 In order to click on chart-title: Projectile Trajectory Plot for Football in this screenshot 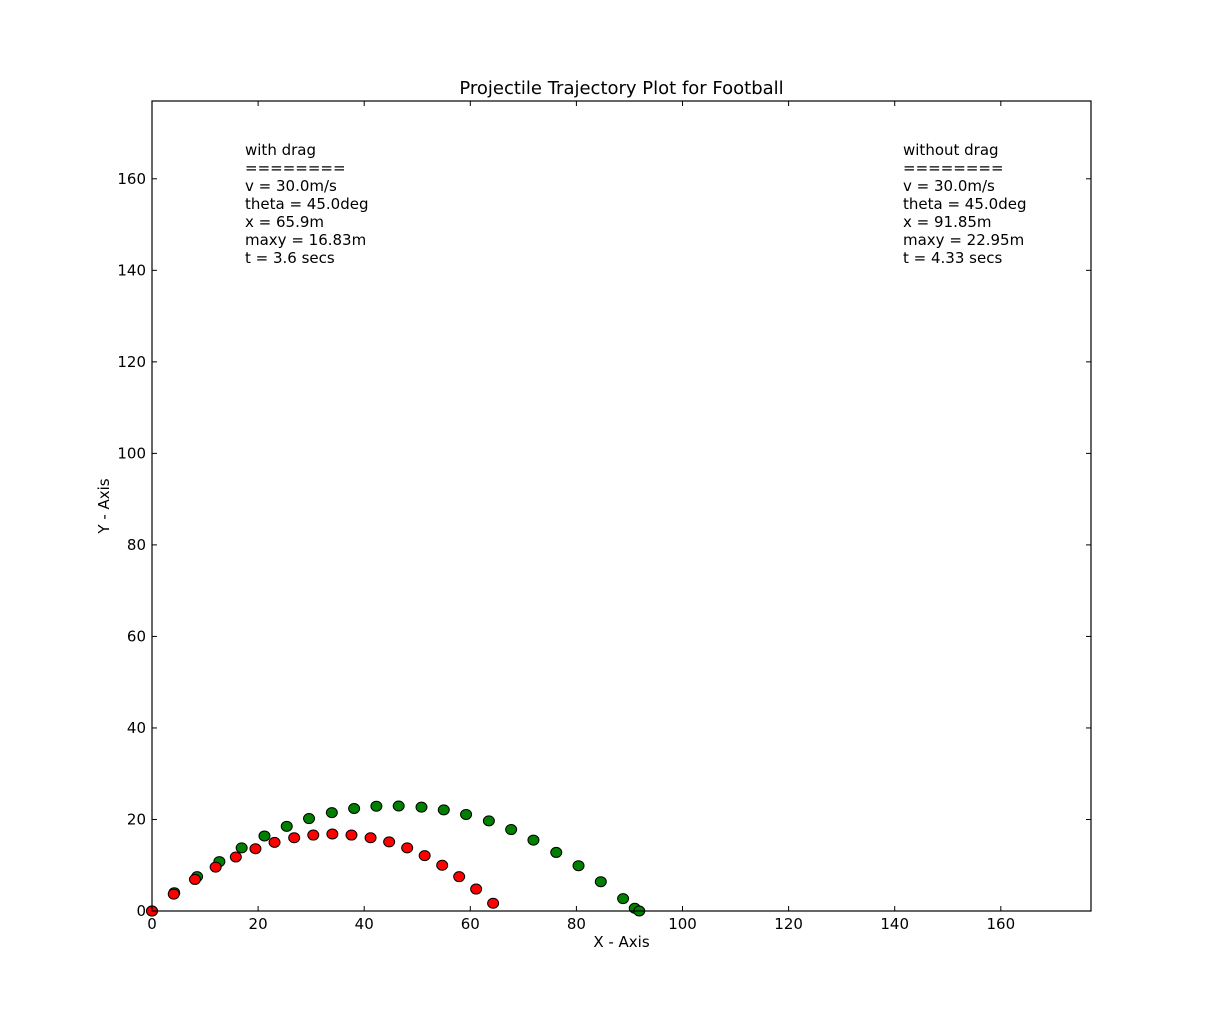, I will do `click(621, 88)`.